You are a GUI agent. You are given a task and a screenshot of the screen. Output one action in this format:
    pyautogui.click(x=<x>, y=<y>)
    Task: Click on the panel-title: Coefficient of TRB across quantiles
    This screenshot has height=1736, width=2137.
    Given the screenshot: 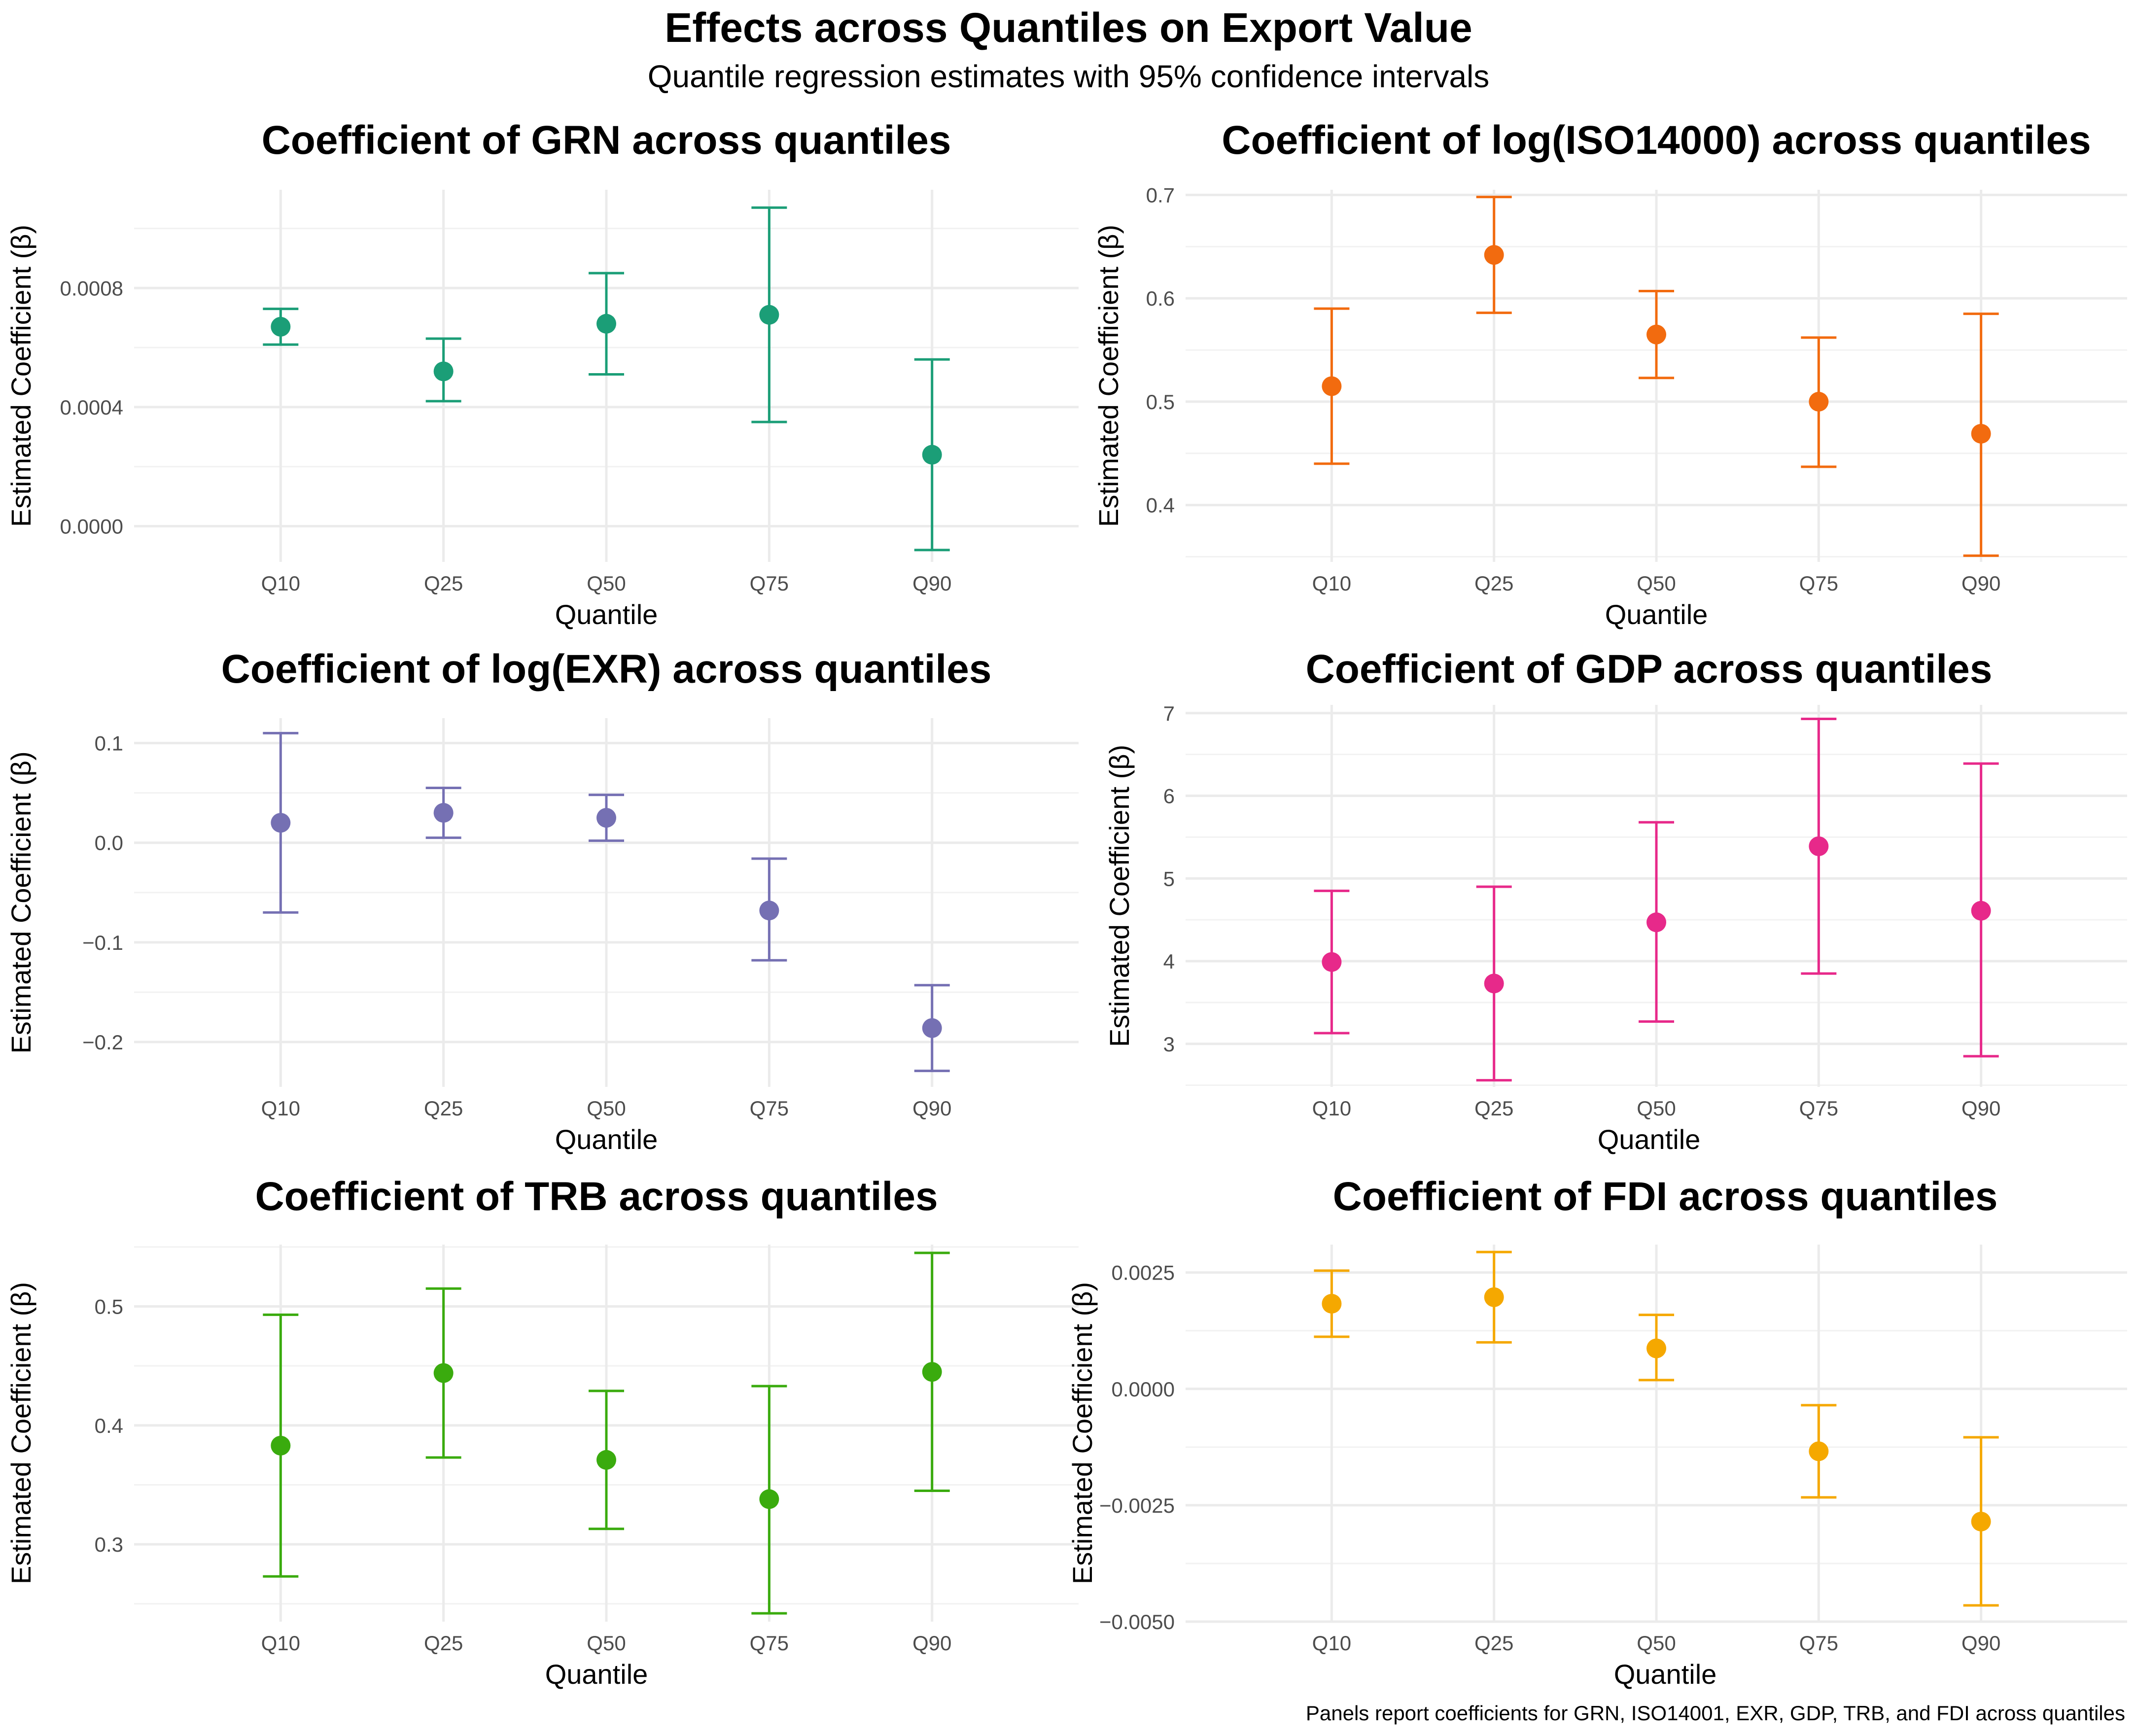 What is the action you would take?
    pyautogui.click(x=596, y=1196)
    